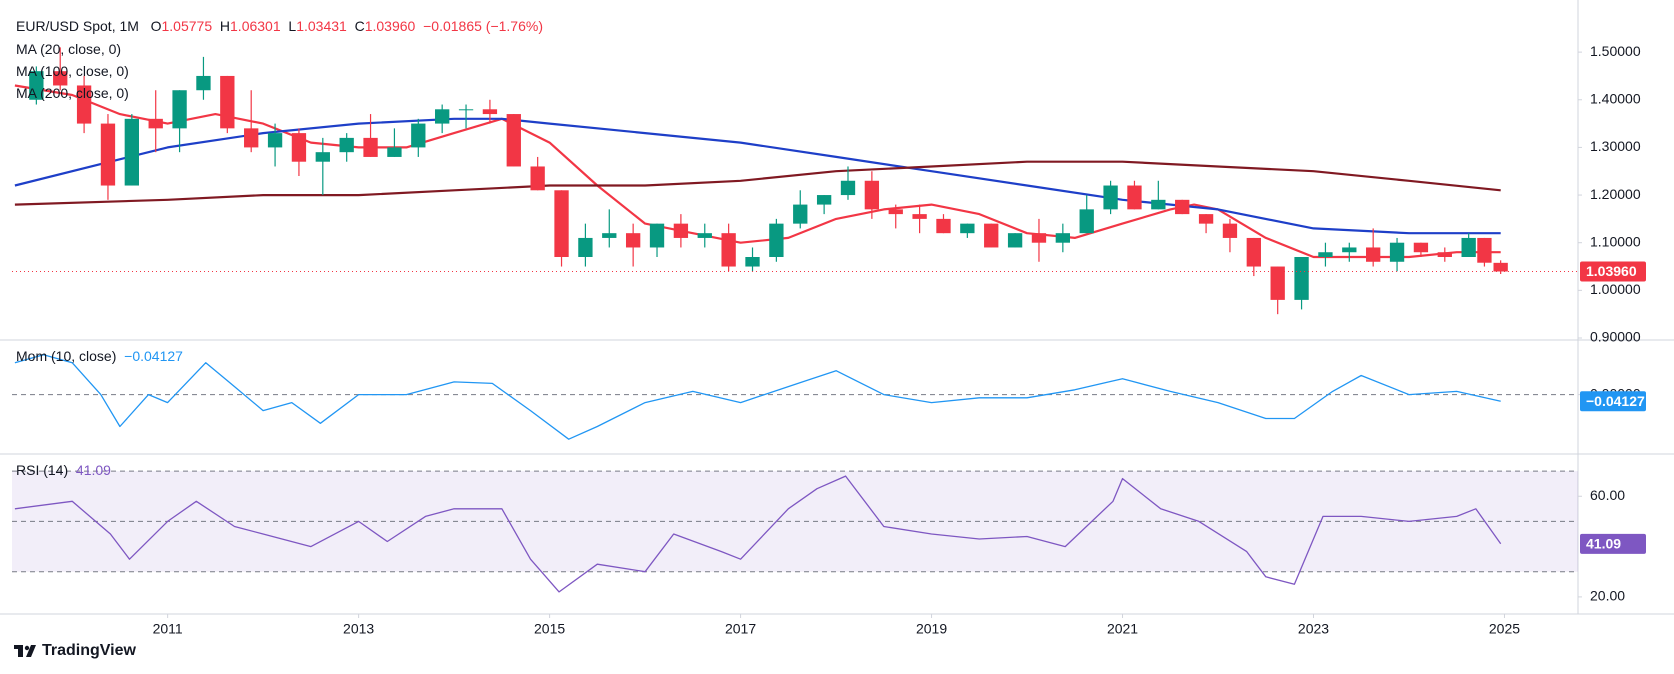 Image resolution: width=1674 pixels, height=674 pixels. I want to click on high-value: 1.06301, so click(255, 26).